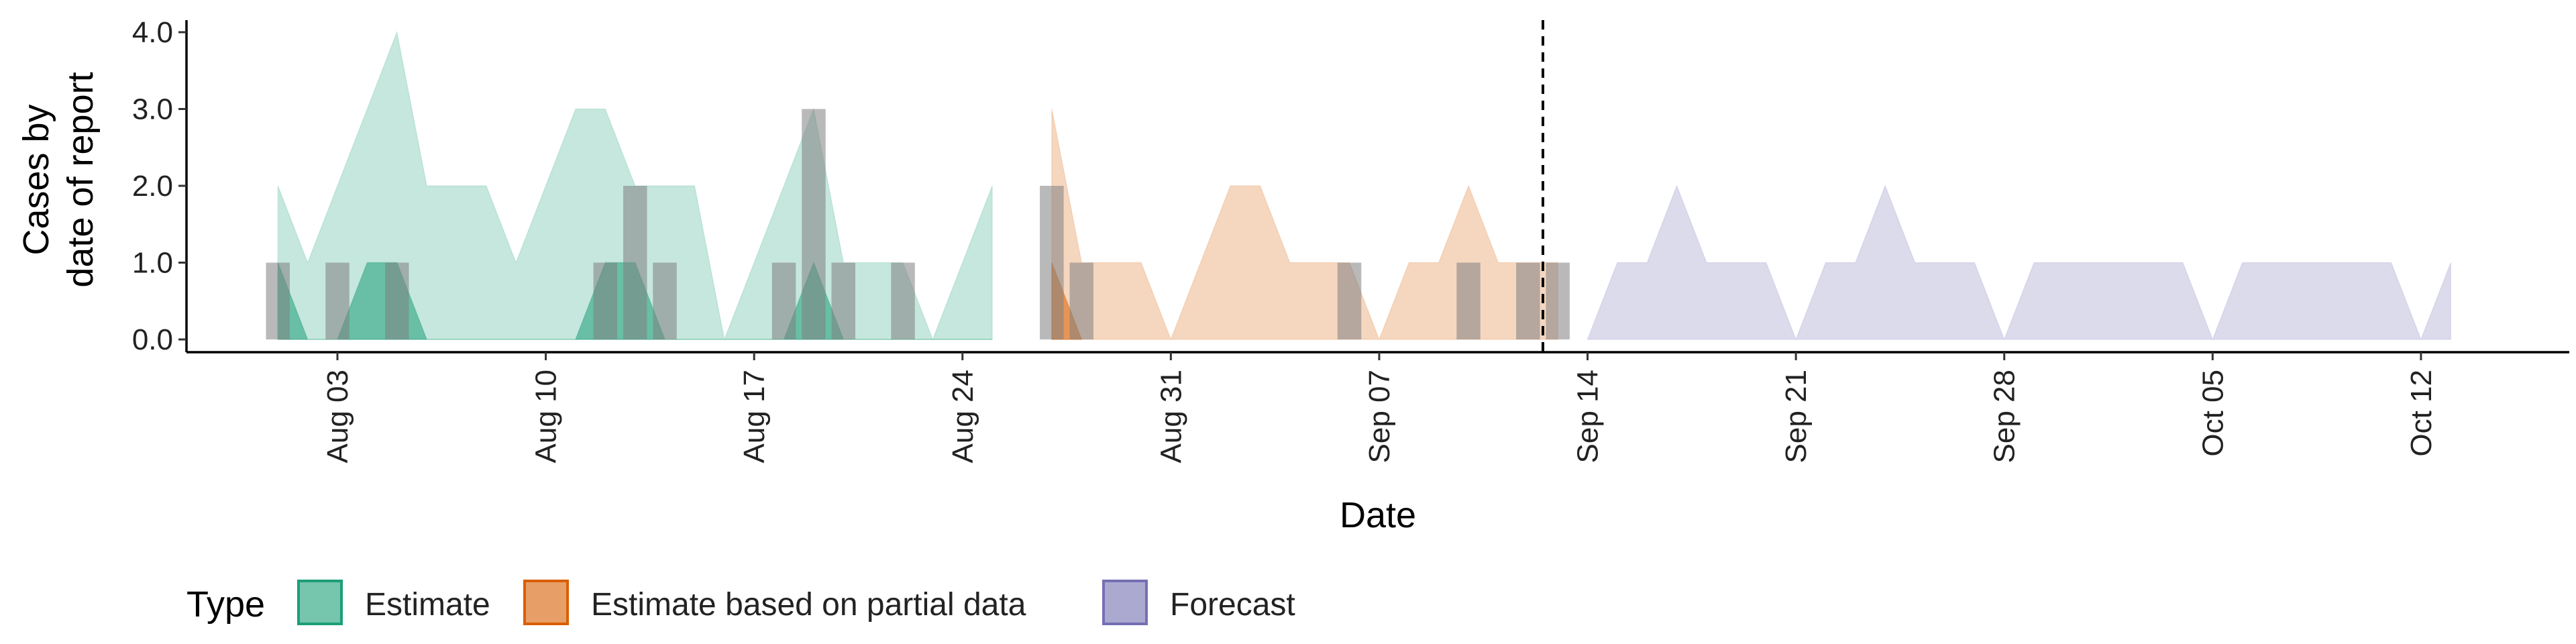  What do you see at coordinates (1796, 416) in the screenshot?
I see `x-tick-label: Sep 21` at bounding box center [1796, 416].